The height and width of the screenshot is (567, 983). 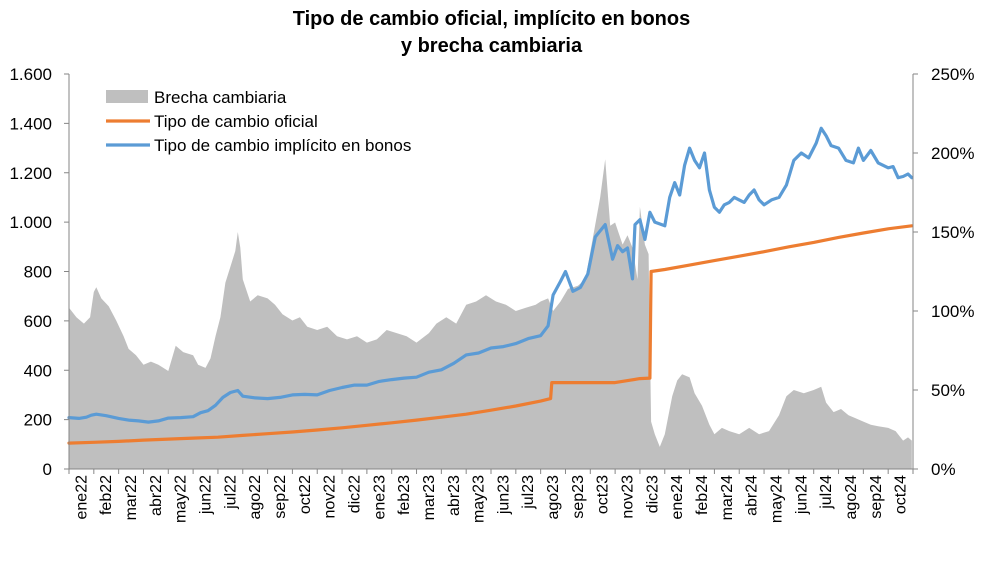 What do you see at coordinates (952, 74) in the screenshot?
I see `y-right-tick-label: 250%` at bounding box center [952, 74].